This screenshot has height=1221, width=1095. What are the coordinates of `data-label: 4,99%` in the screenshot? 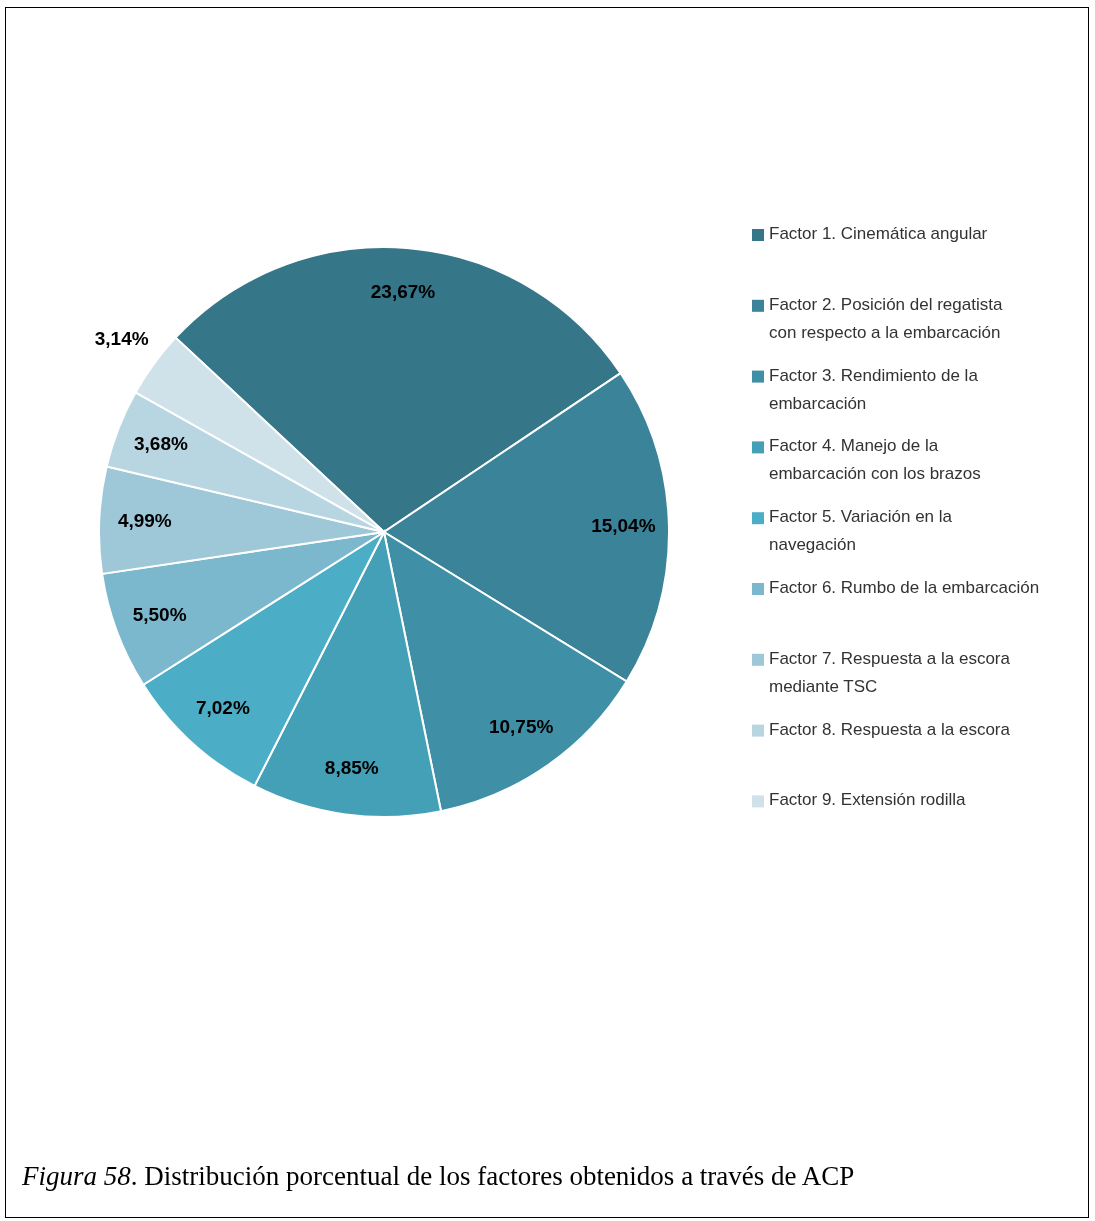 It's located at (144, 520).